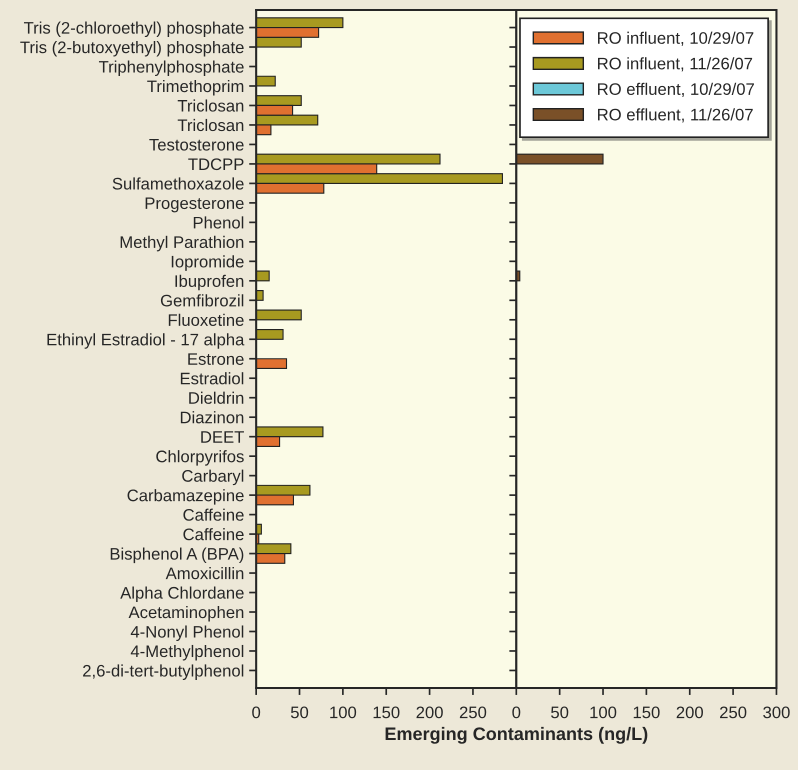 The height and width of the screenshot is (770, 798). Describe the element at coordinates (186, 614) in the screenshot. I see `y-tick-label: Acetaminophen` at that location.